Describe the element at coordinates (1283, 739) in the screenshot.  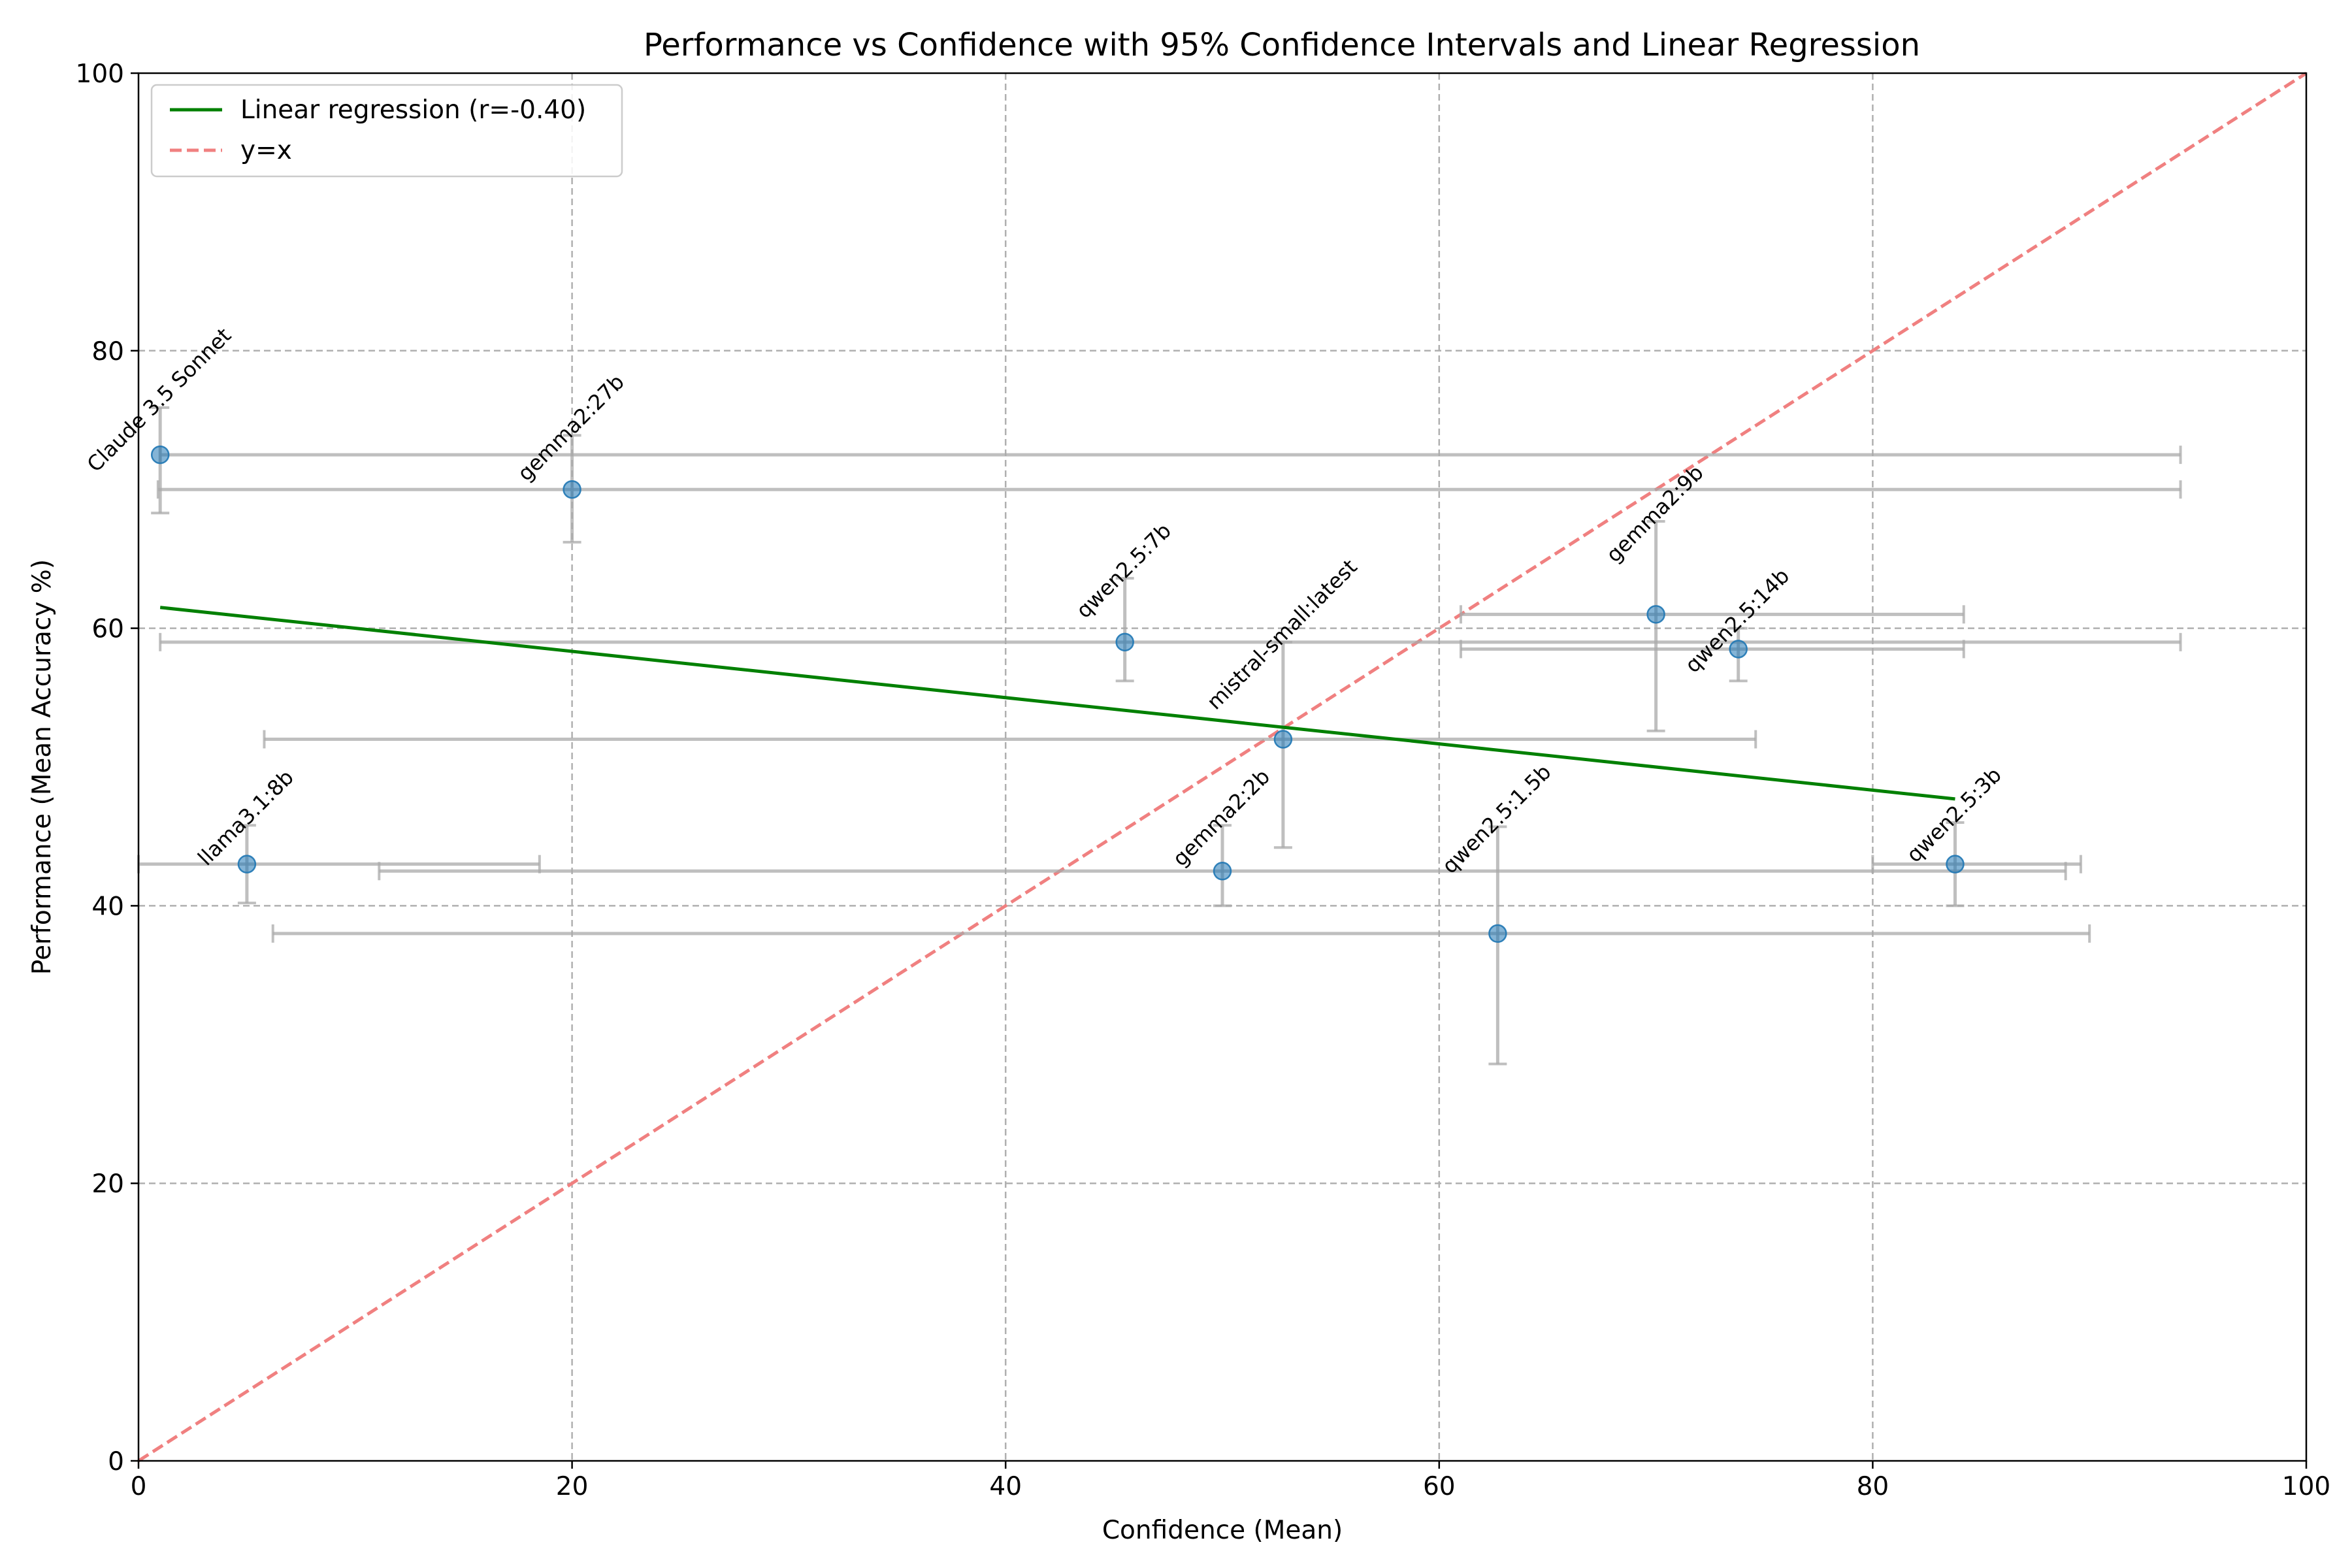
I see `point-mistral-small-latest` at that location.